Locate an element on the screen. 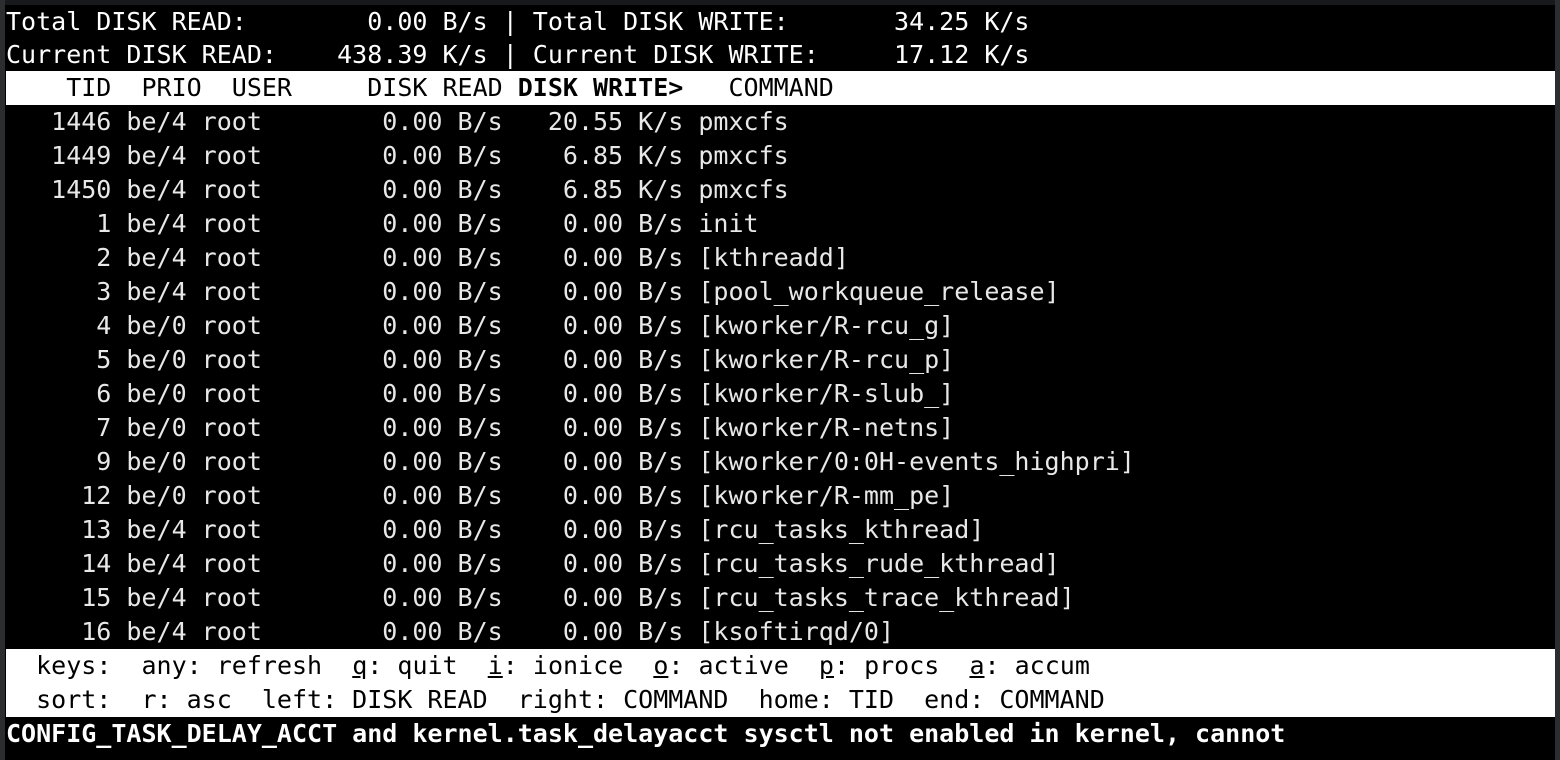 The image size is (1560, 760). window-edge-top is located at coordinates (780, 2).